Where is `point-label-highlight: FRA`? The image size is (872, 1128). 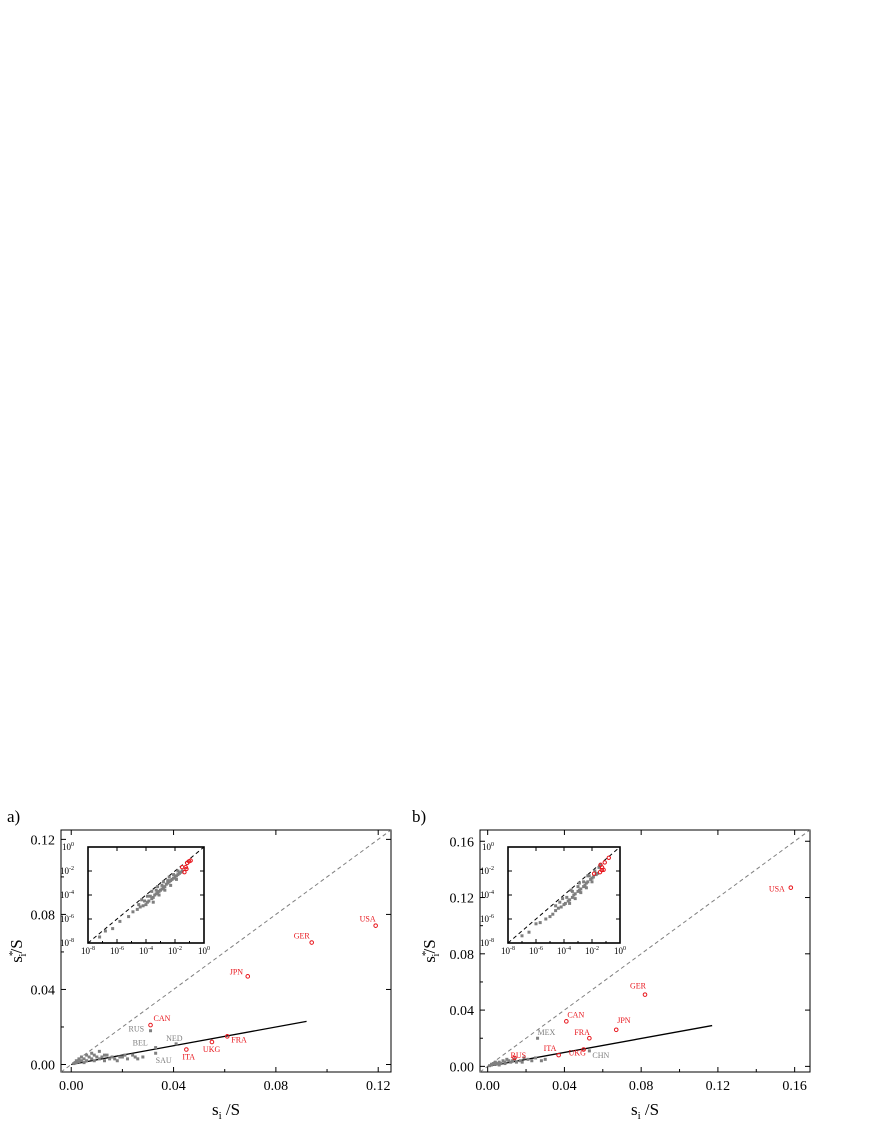 point-label-highlight: FRA is located at coordinates (582, 1032).